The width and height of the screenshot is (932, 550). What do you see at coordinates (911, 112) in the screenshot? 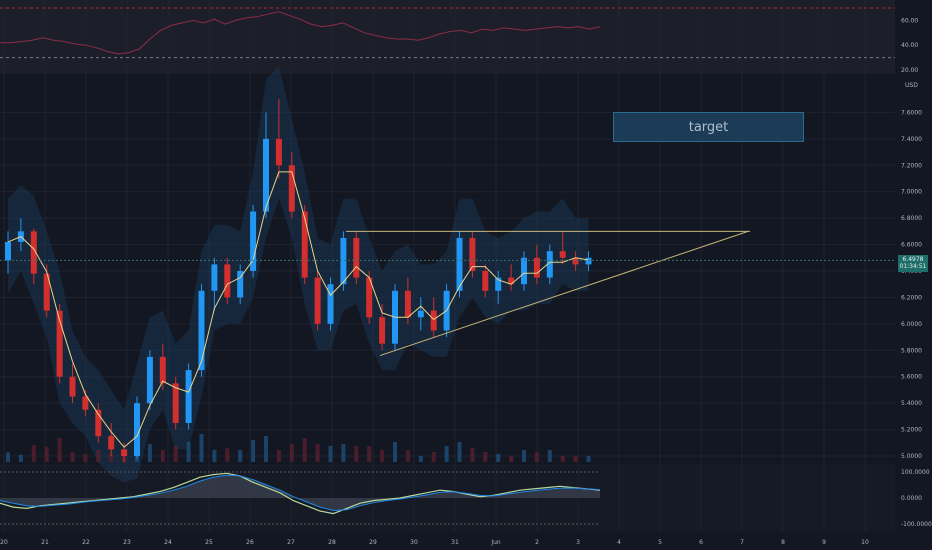
I see `price-tick-label: 7.6000` at bounding box center [911, 112].